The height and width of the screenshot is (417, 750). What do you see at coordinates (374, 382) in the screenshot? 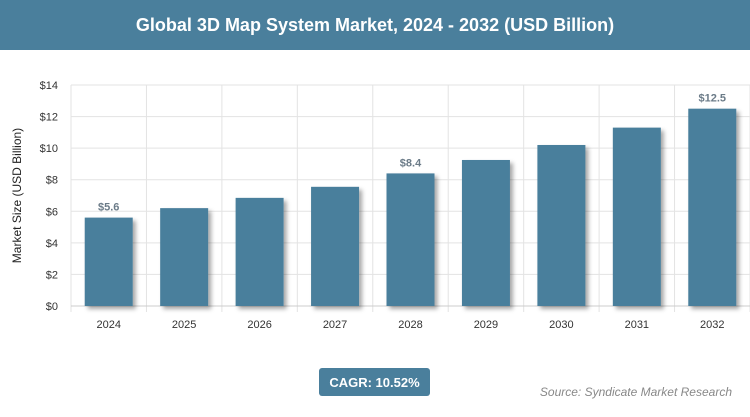
I see `cagr-badge: CAGR: 10.52%` at bounding box center [374, 382].